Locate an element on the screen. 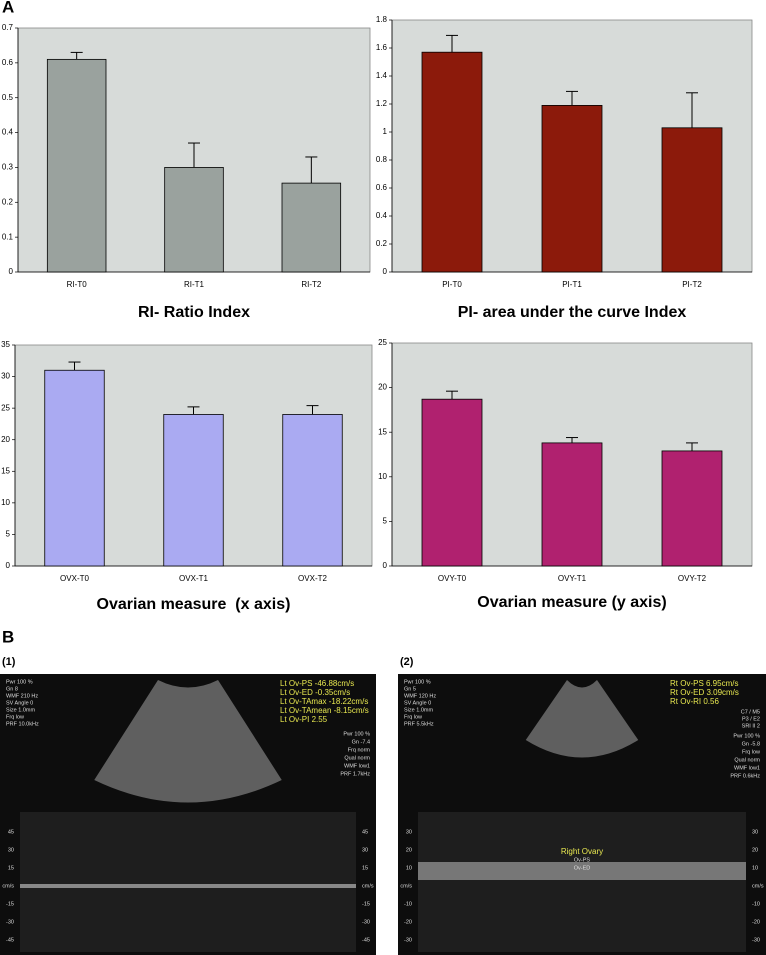  x-tick-label: PI-T1 is located at coordinates (572, 284).